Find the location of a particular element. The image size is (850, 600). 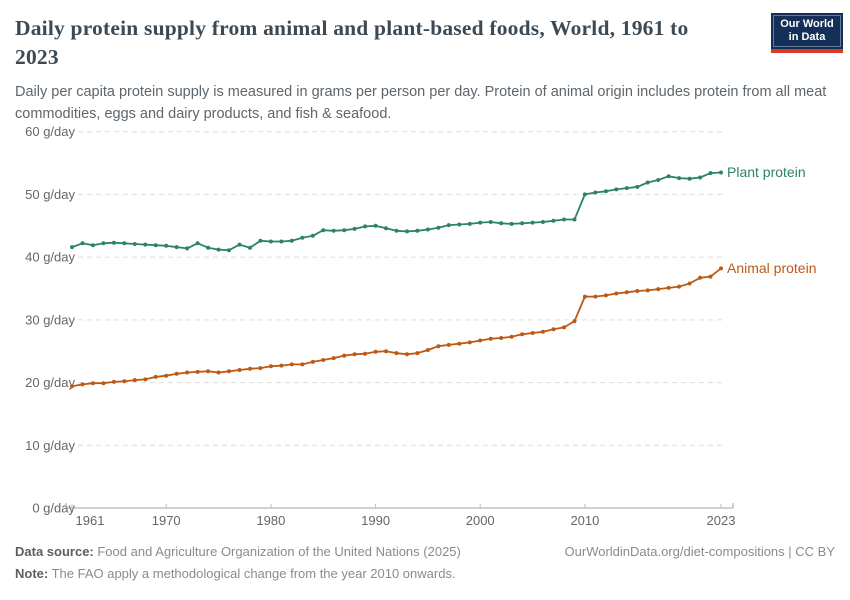

x-tick-label-1980: 1980 is located at coordinates (270, 520).